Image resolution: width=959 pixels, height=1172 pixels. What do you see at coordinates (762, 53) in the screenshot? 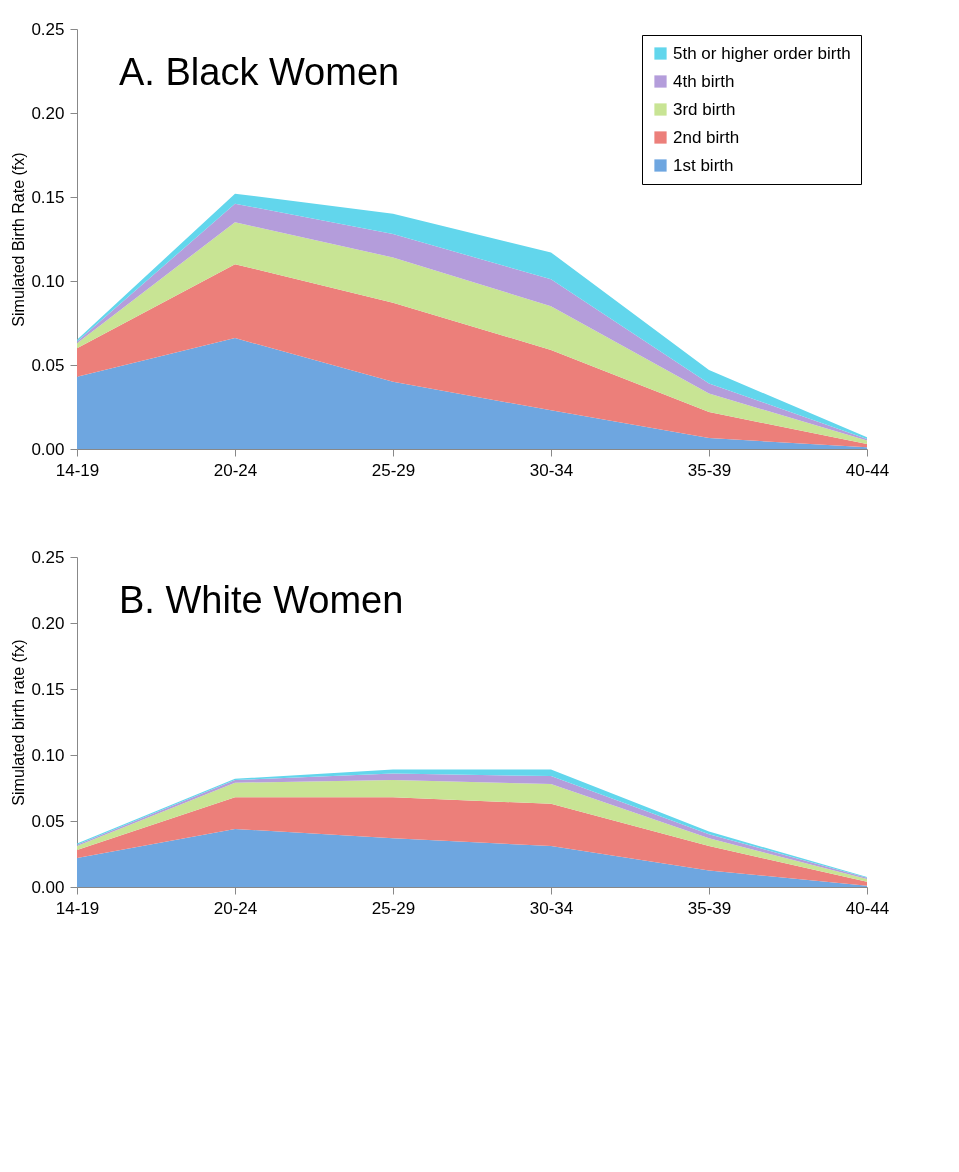
I see `legend-label: 5th or higher order birth` at bounding box center [762, 53].